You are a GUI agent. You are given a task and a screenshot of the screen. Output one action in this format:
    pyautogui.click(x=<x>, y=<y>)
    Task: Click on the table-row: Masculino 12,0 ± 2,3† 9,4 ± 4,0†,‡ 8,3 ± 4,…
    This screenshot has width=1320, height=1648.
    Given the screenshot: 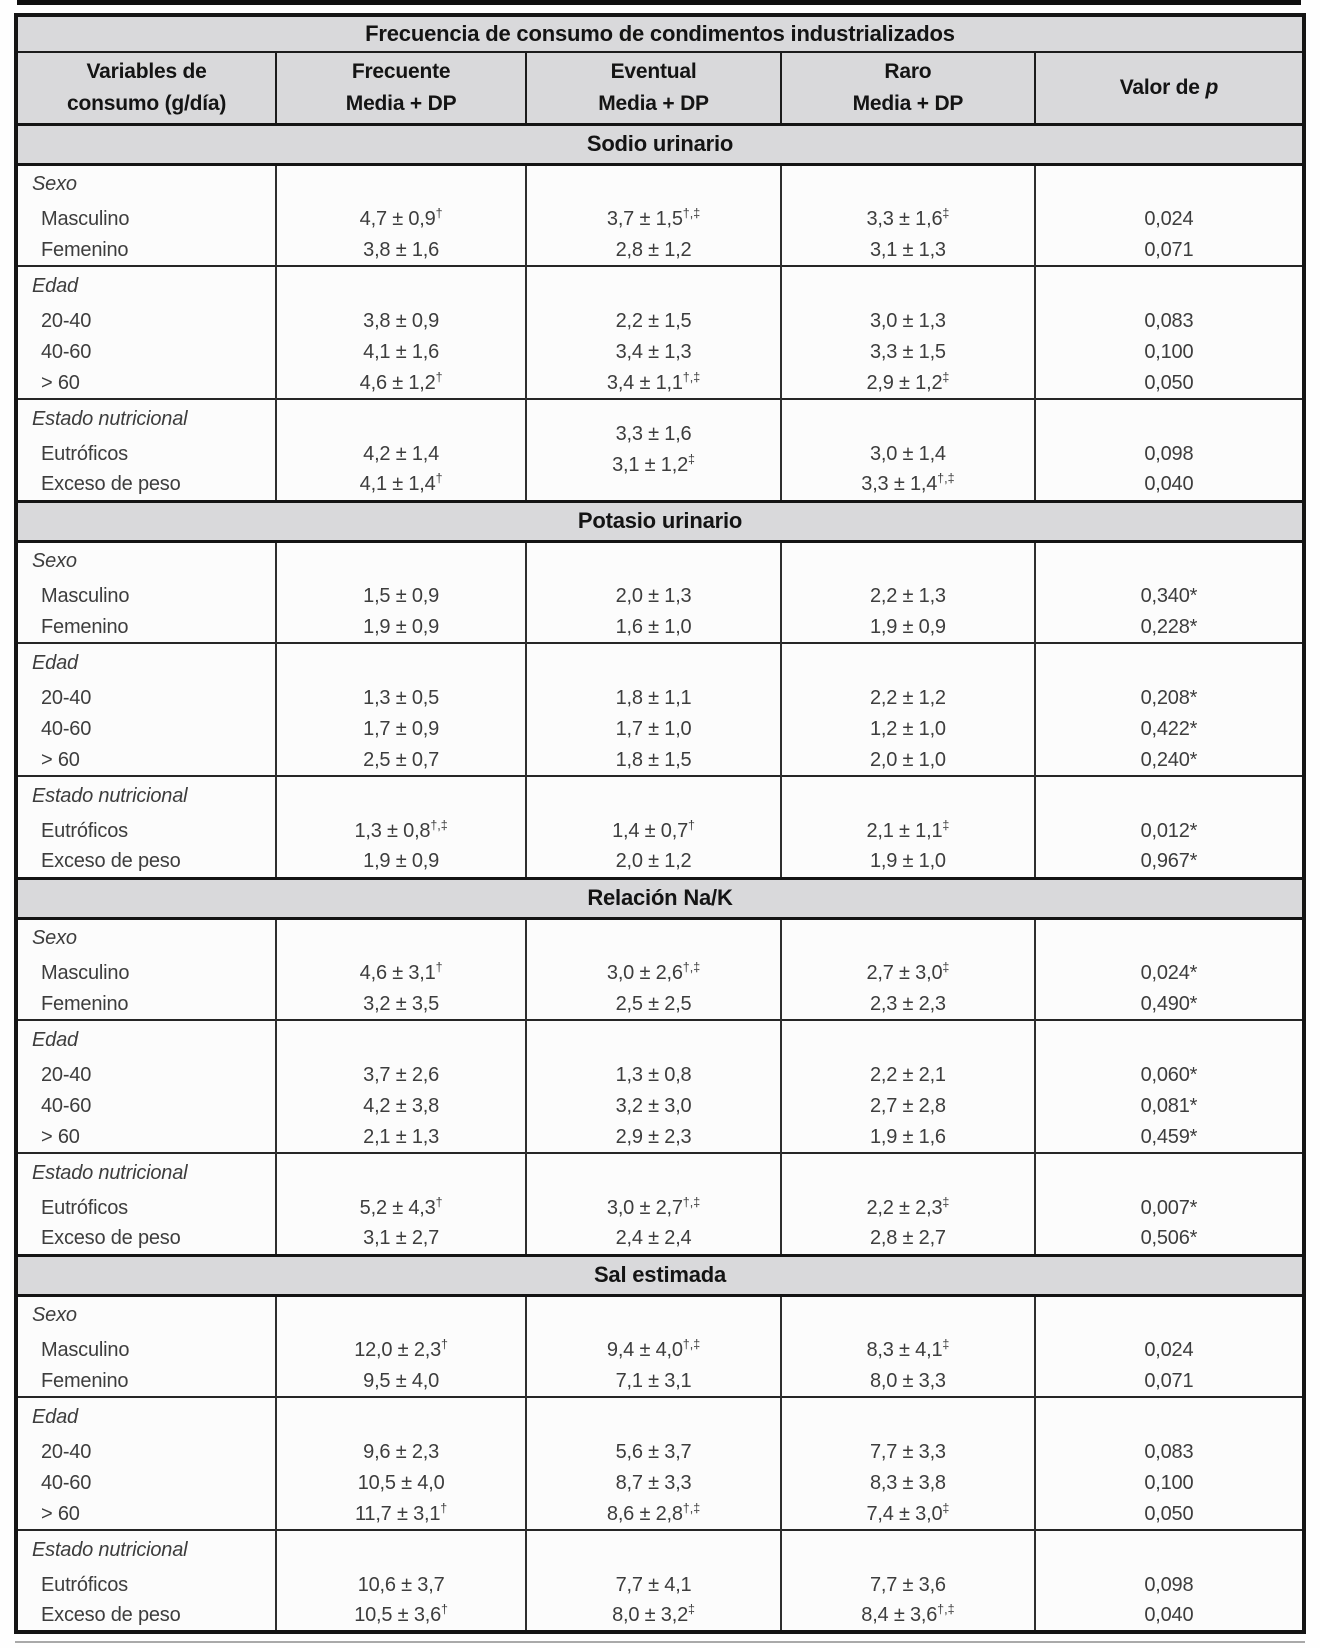 What is the action you would take?
    pyautogui.click(x=660, y=1350)
    